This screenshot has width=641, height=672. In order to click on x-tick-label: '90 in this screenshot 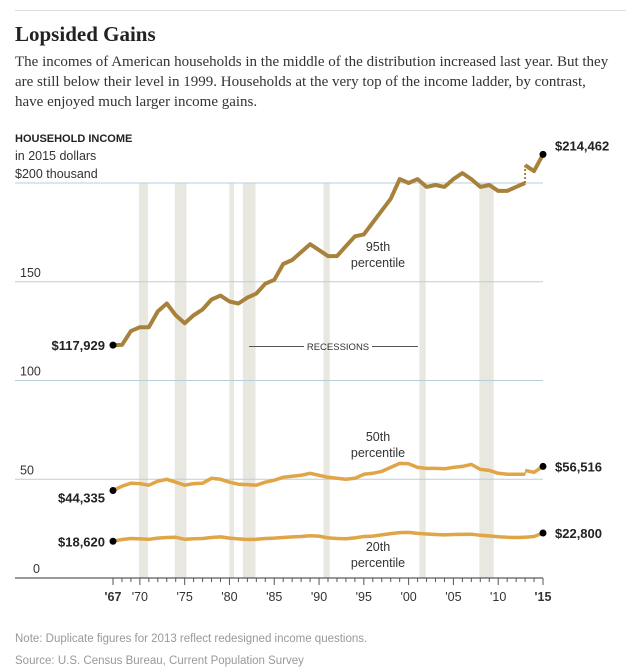, I will do `click(319, 597)`.